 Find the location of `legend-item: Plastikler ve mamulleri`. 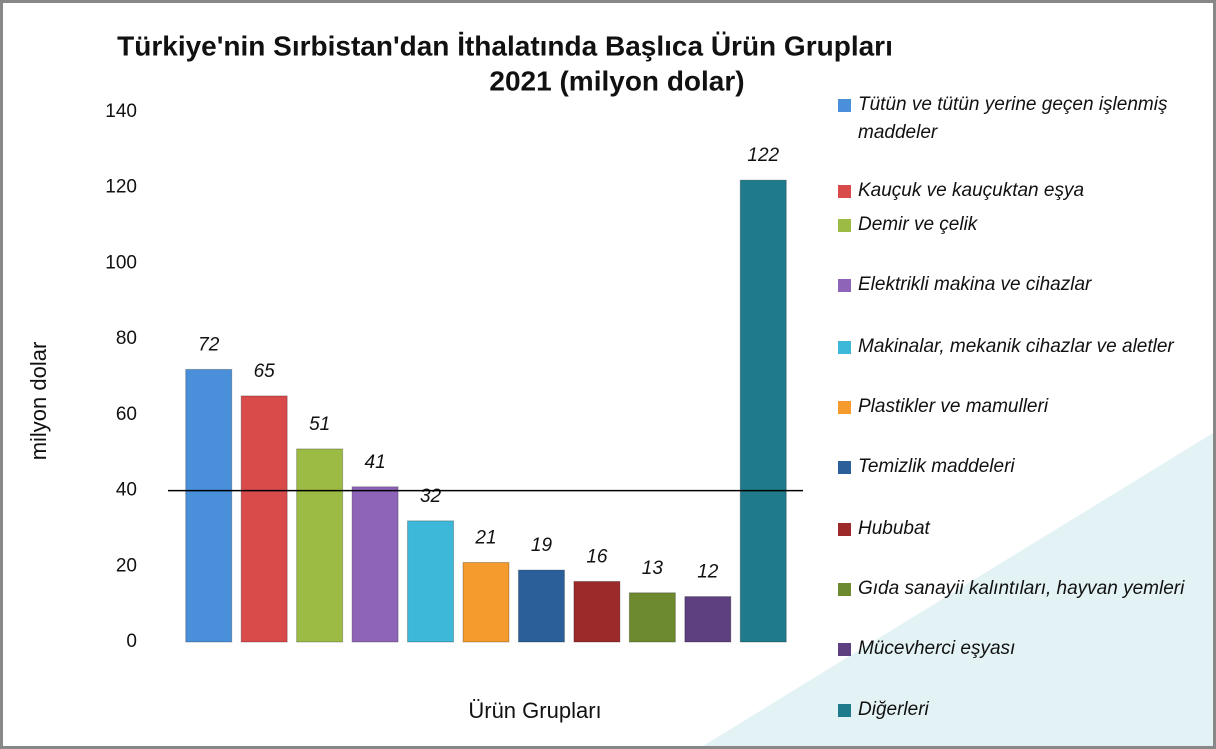

legend-item: Plastikler ve mamulleri is located at coordinates (1013, 407).